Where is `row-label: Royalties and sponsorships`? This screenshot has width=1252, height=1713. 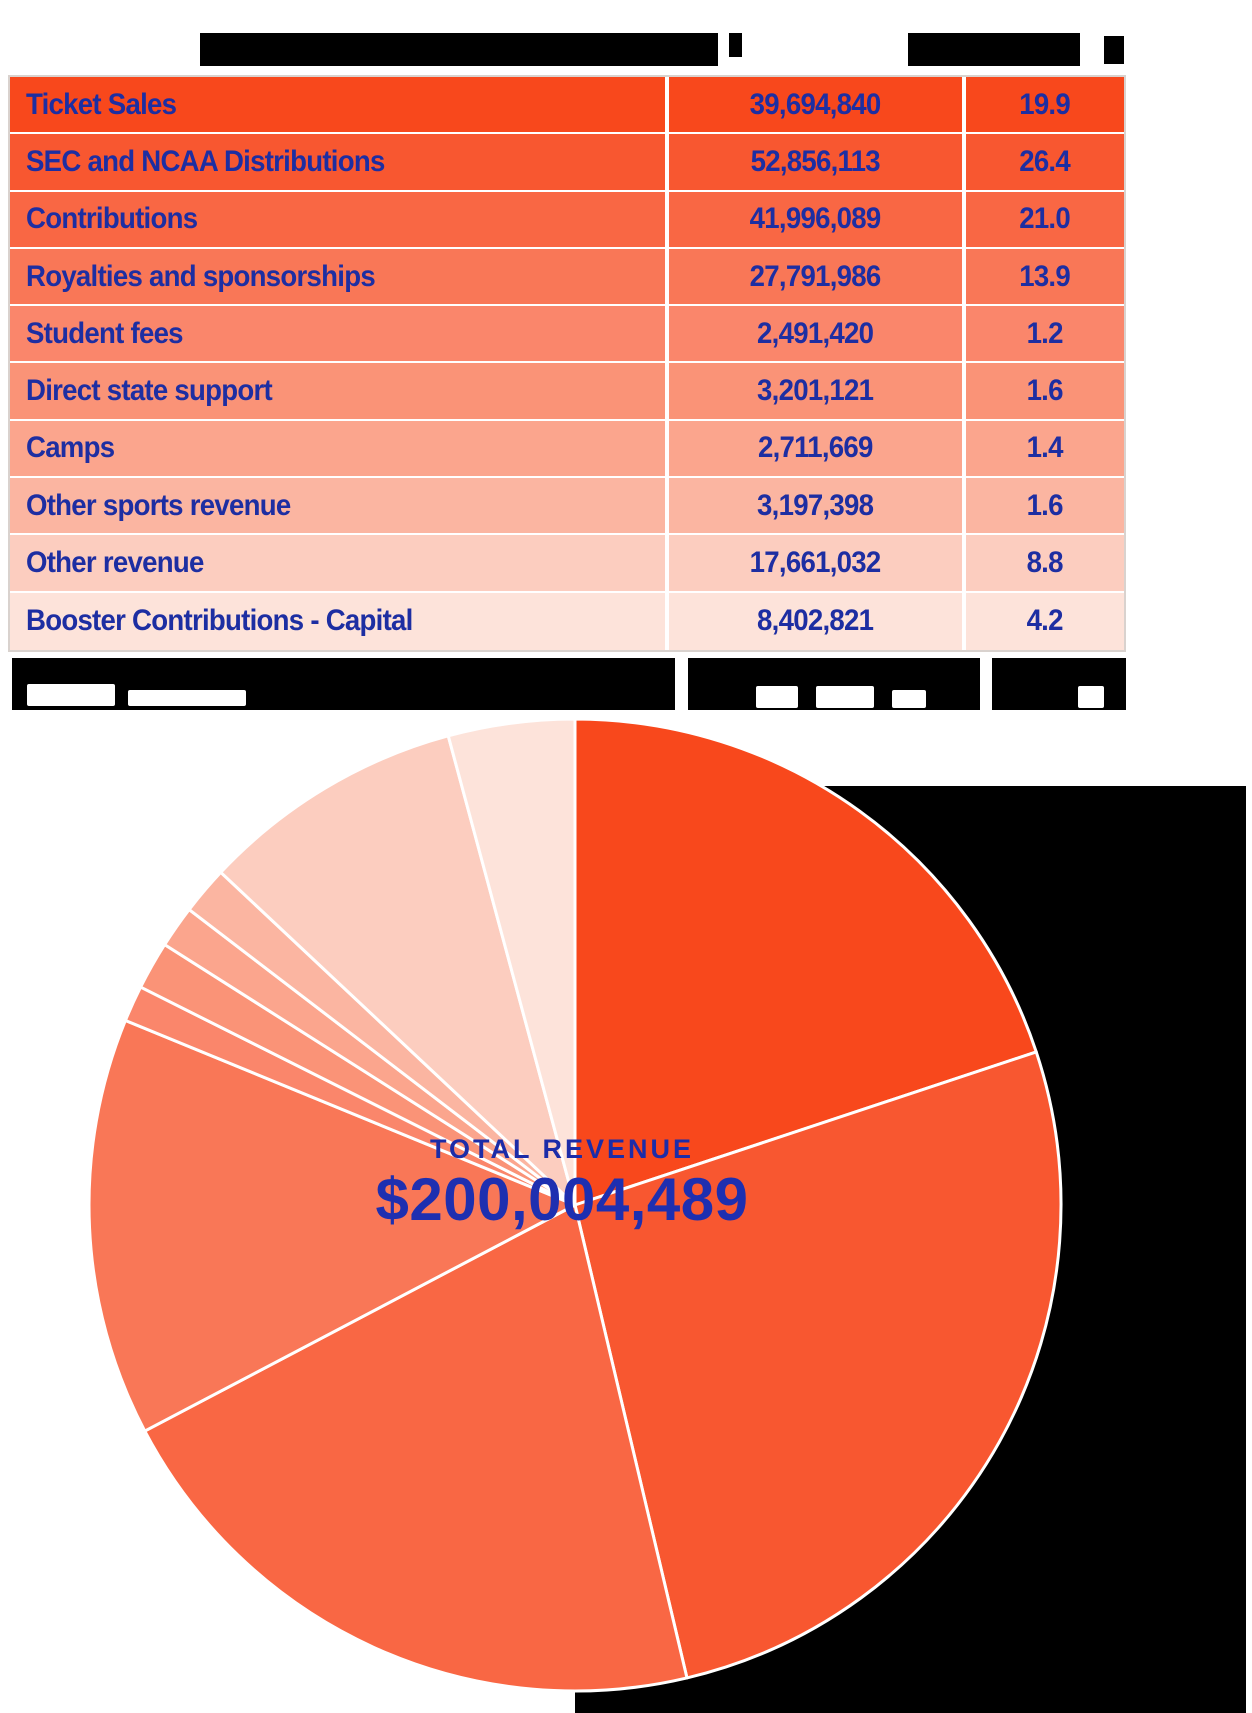 row-label: Royalties and sponsorships is located at coordinates (337, 276).